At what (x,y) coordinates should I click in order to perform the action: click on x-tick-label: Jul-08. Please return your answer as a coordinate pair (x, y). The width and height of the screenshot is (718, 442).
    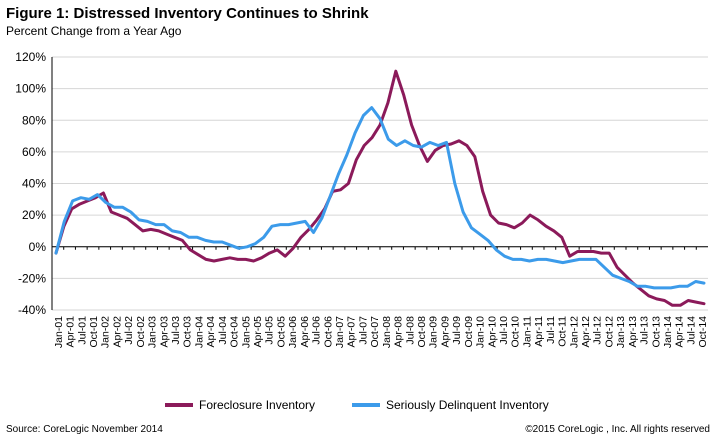
    Looking at the image, I should click on (410, 330).